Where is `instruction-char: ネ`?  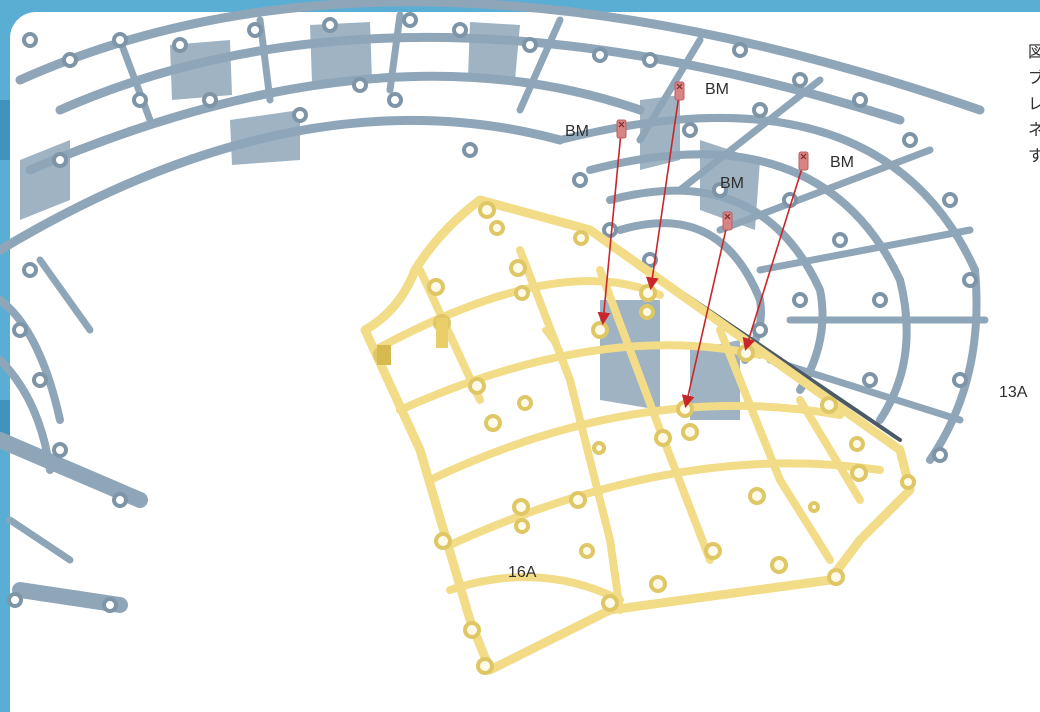 instruction-char: ネ is located at coordinates (1034, 130).